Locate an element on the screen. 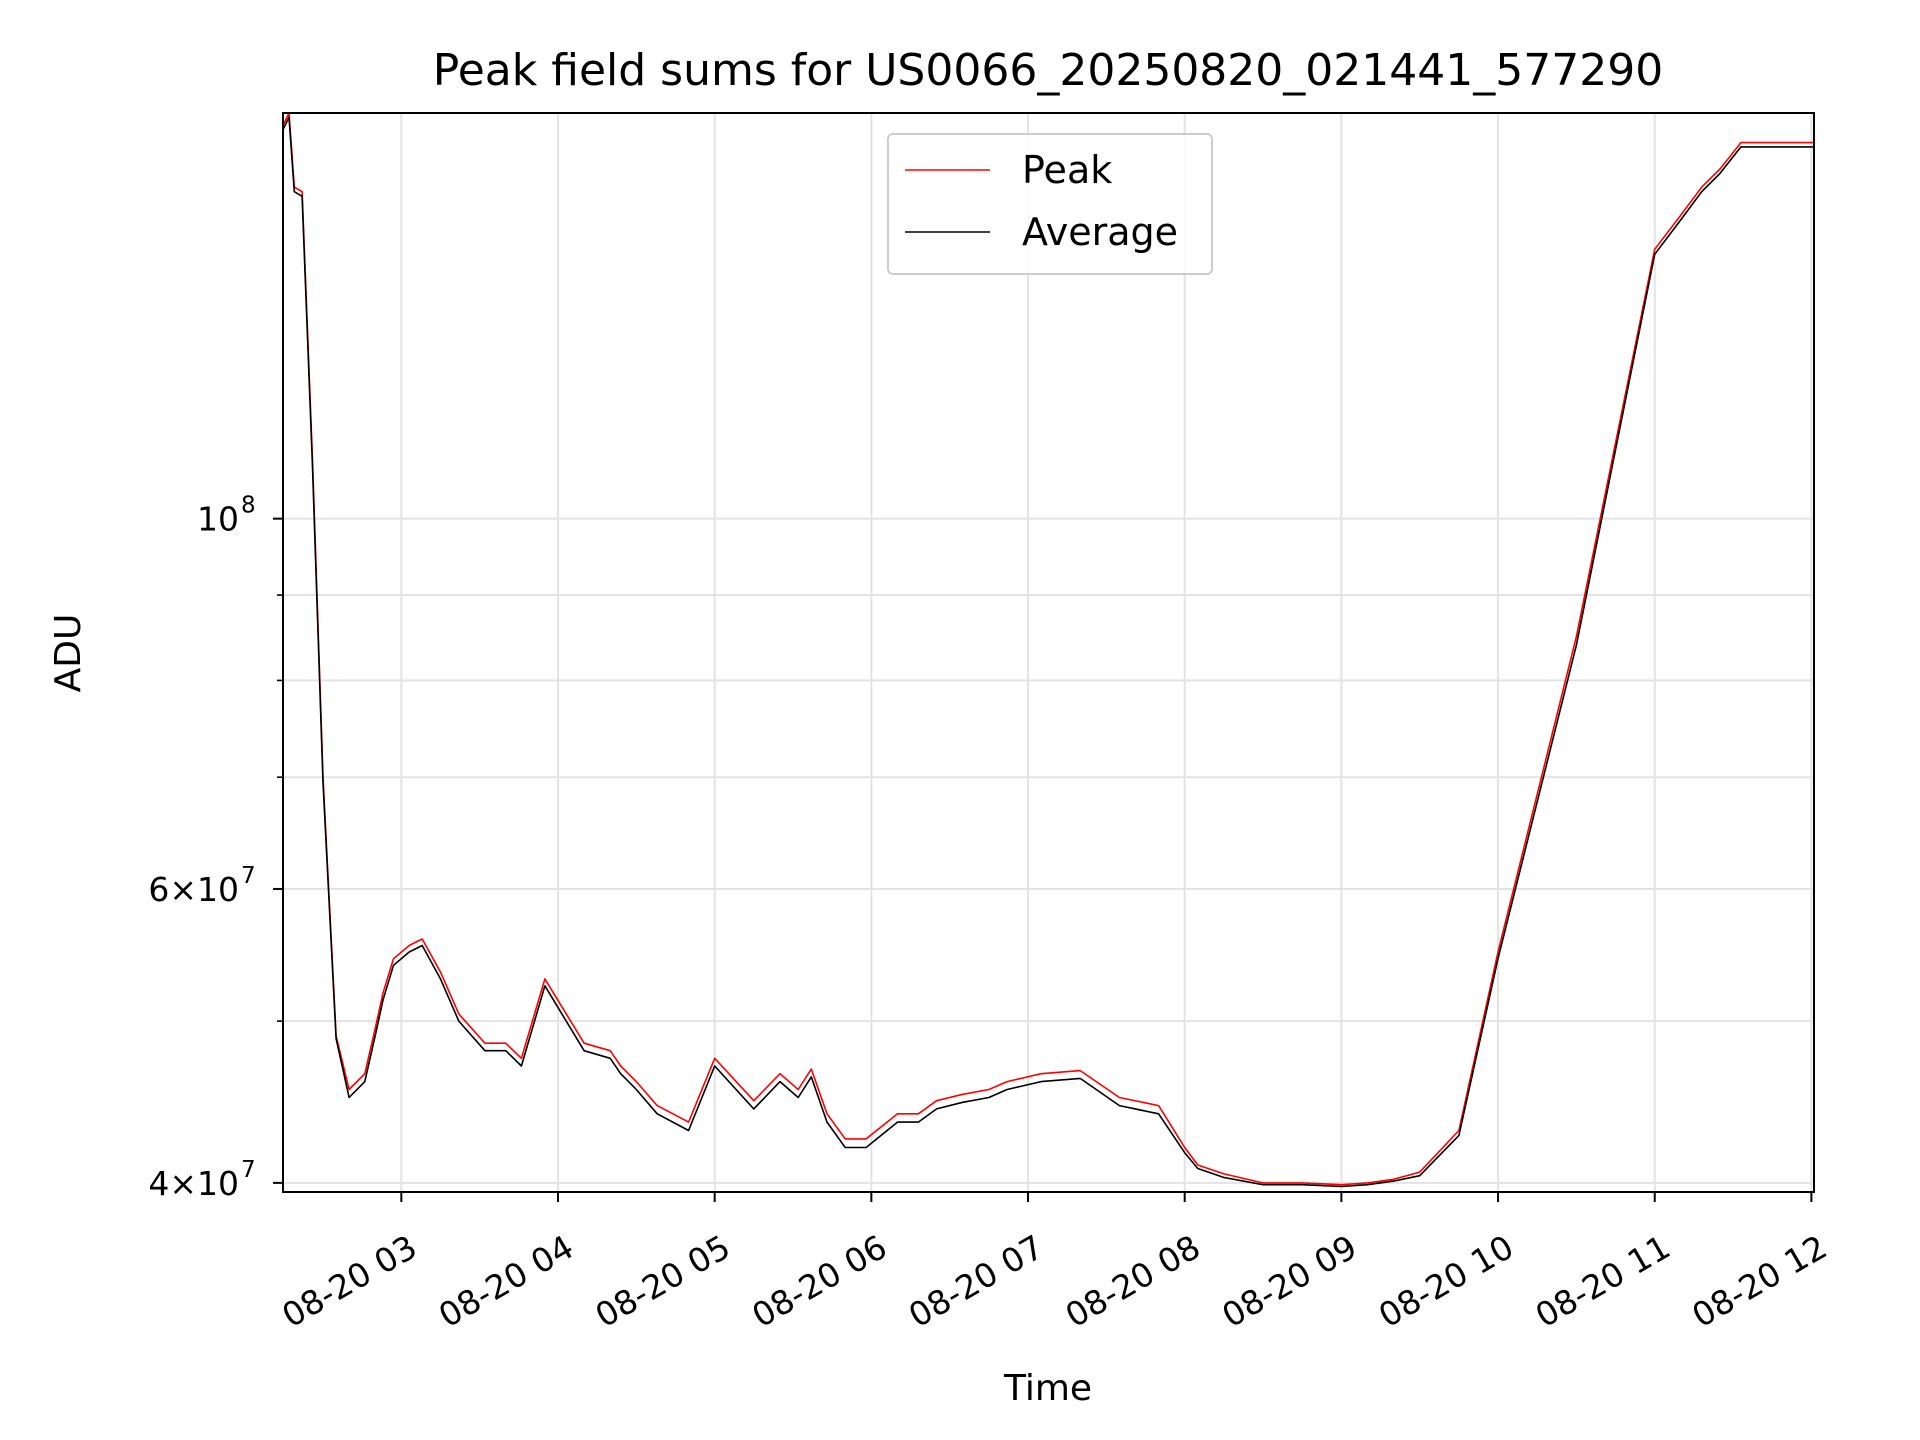 The width and height of the screenshot is (1920, 1440). y-axis-label: ADU is located at coordinates (68, 653).